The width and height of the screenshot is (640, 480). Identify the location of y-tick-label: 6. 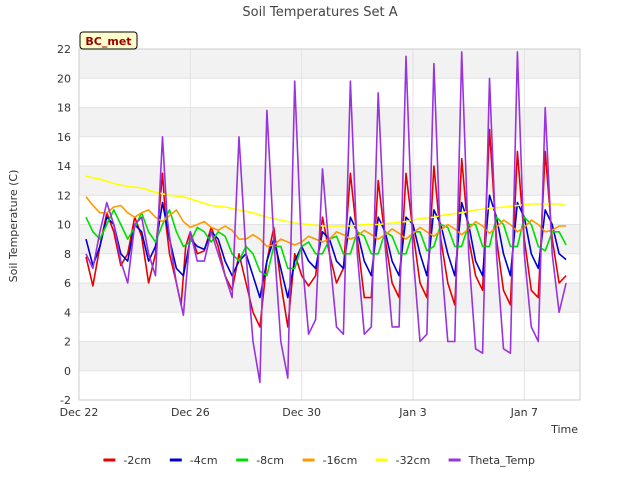
(67, 283).